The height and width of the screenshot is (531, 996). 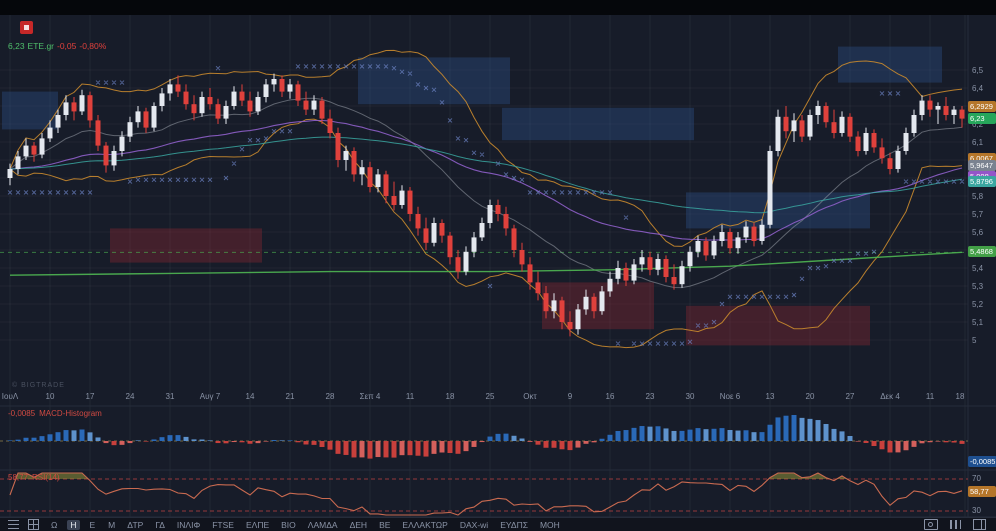 What do you see at coordinates (498, 7) in the screenshot?
I see `top-strip` at bounding box center [498, 7].